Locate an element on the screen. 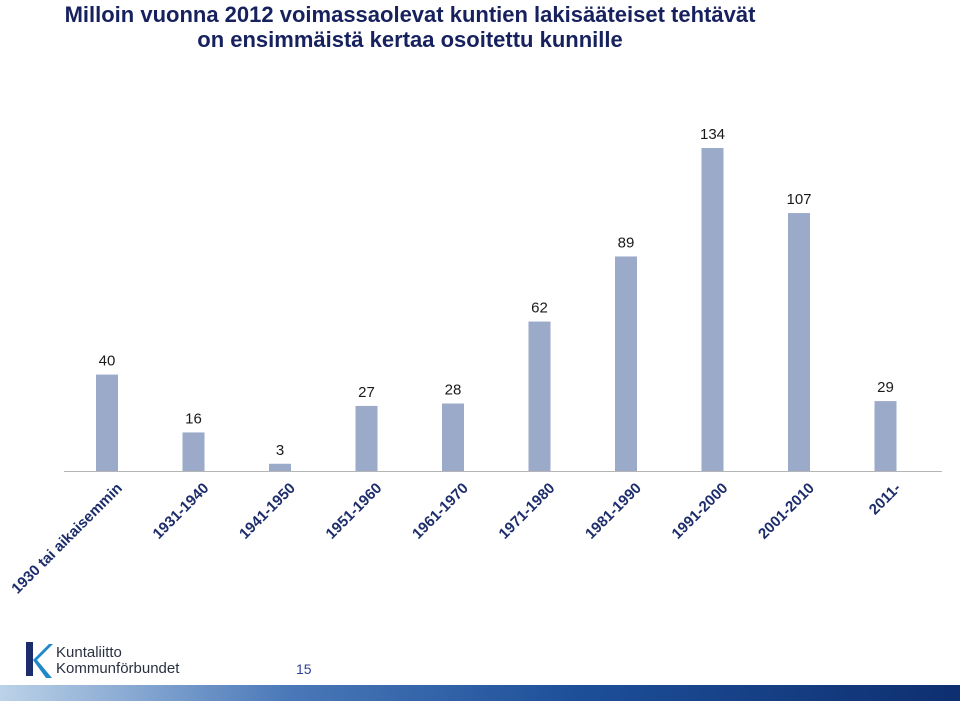 The width and height of the screenshot is (960, 701). logo-text-kommunforbundet: Kommunförbundet is located at coordinates (118, 668).